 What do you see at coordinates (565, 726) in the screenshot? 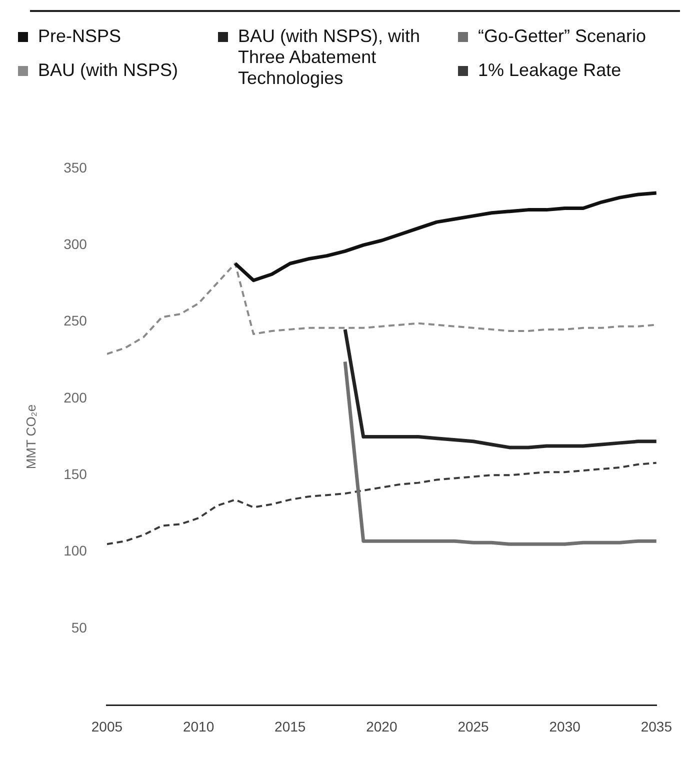
I see `x-tick-label: 2030` at bounding box center [565, 726].